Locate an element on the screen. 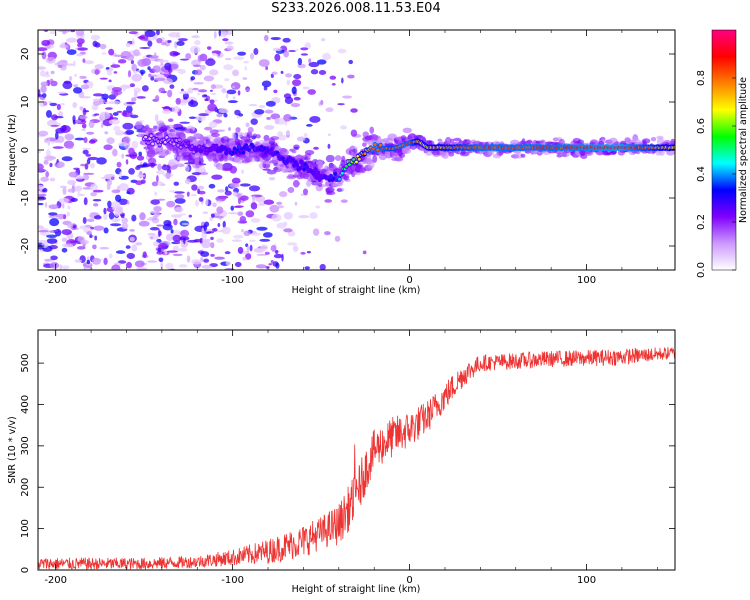  spectrogram-x-tick-label: -100 is located at coordinates (232, 280).